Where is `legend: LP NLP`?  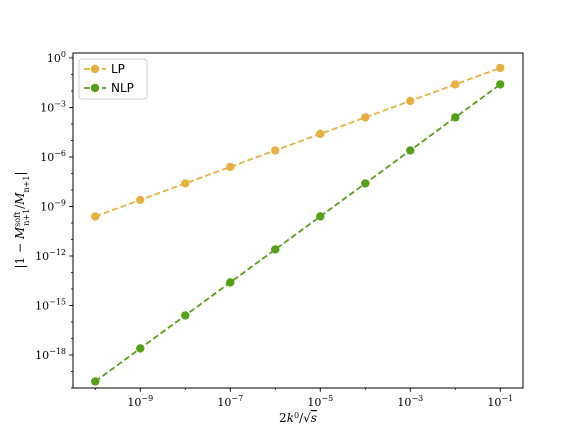
legend: LP NLP is located at coordinates (113, 79).